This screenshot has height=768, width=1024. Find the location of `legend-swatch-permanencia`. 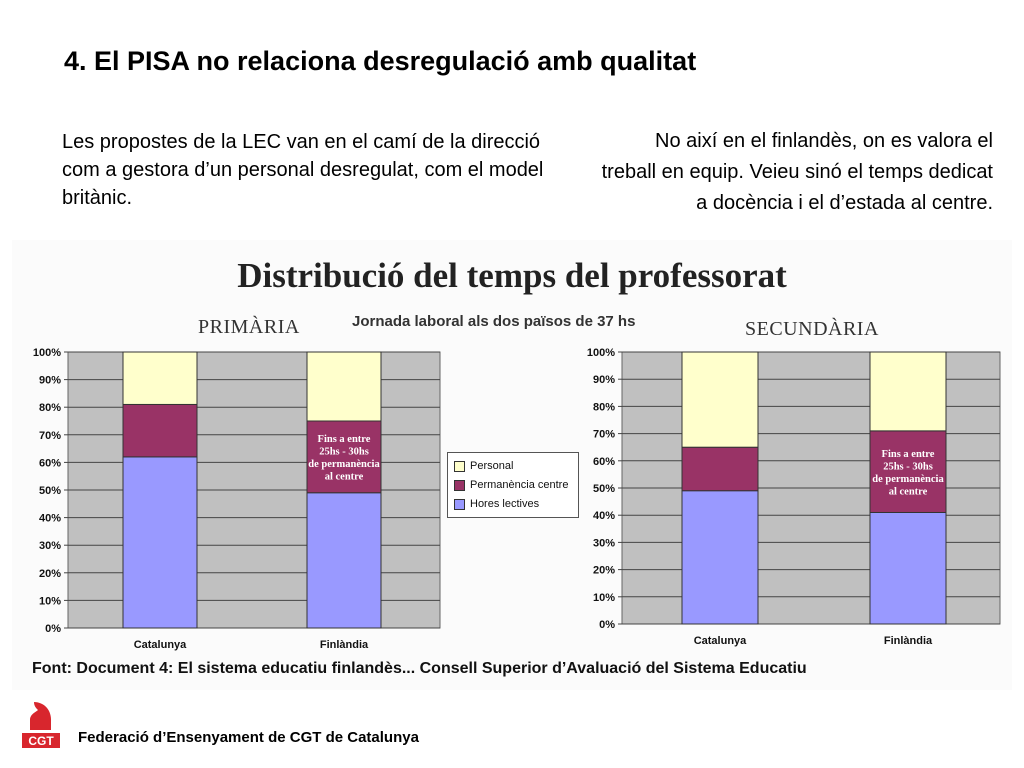

legend-swatch-permanencia is located at coordinates (459, 485).